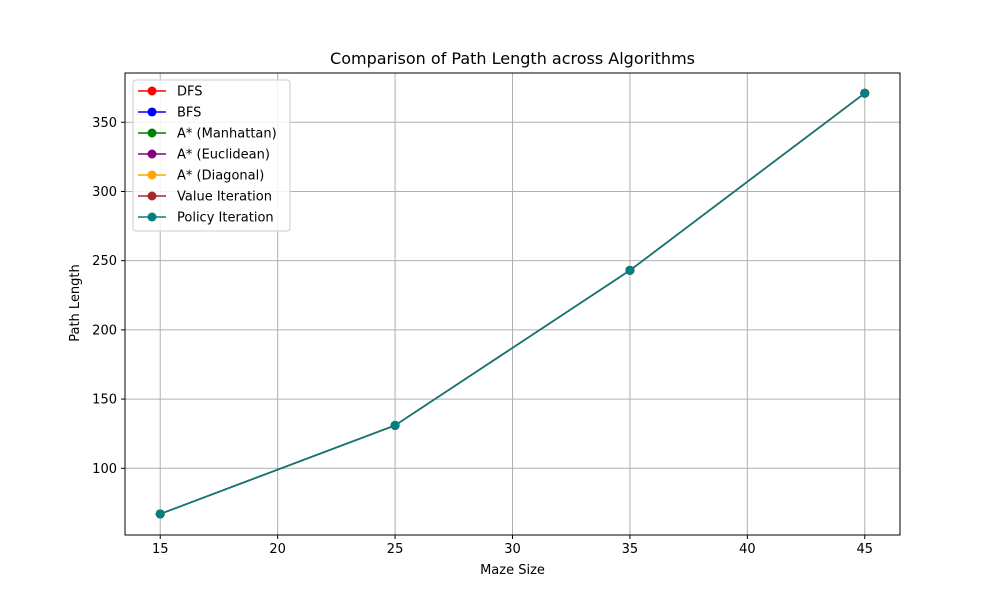 Image resolution: width=1000 pixels, height=600 pixels. What do you see at coordinates (864, 549) in the screenshot?
I see `x-tick-label: 45` at bounding box center [864, 549].